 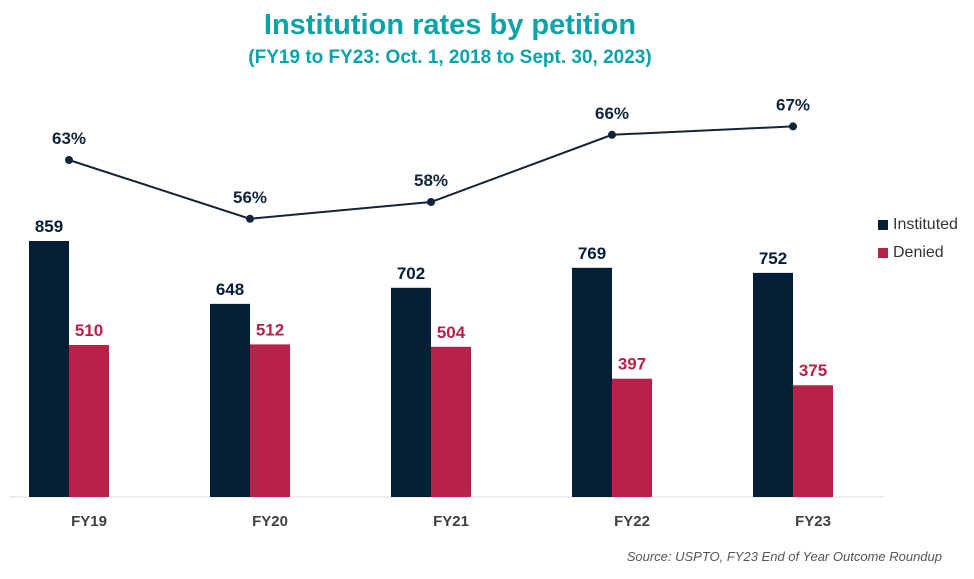 I want to click on rate-label: 56%, so click(x=250, y=197).